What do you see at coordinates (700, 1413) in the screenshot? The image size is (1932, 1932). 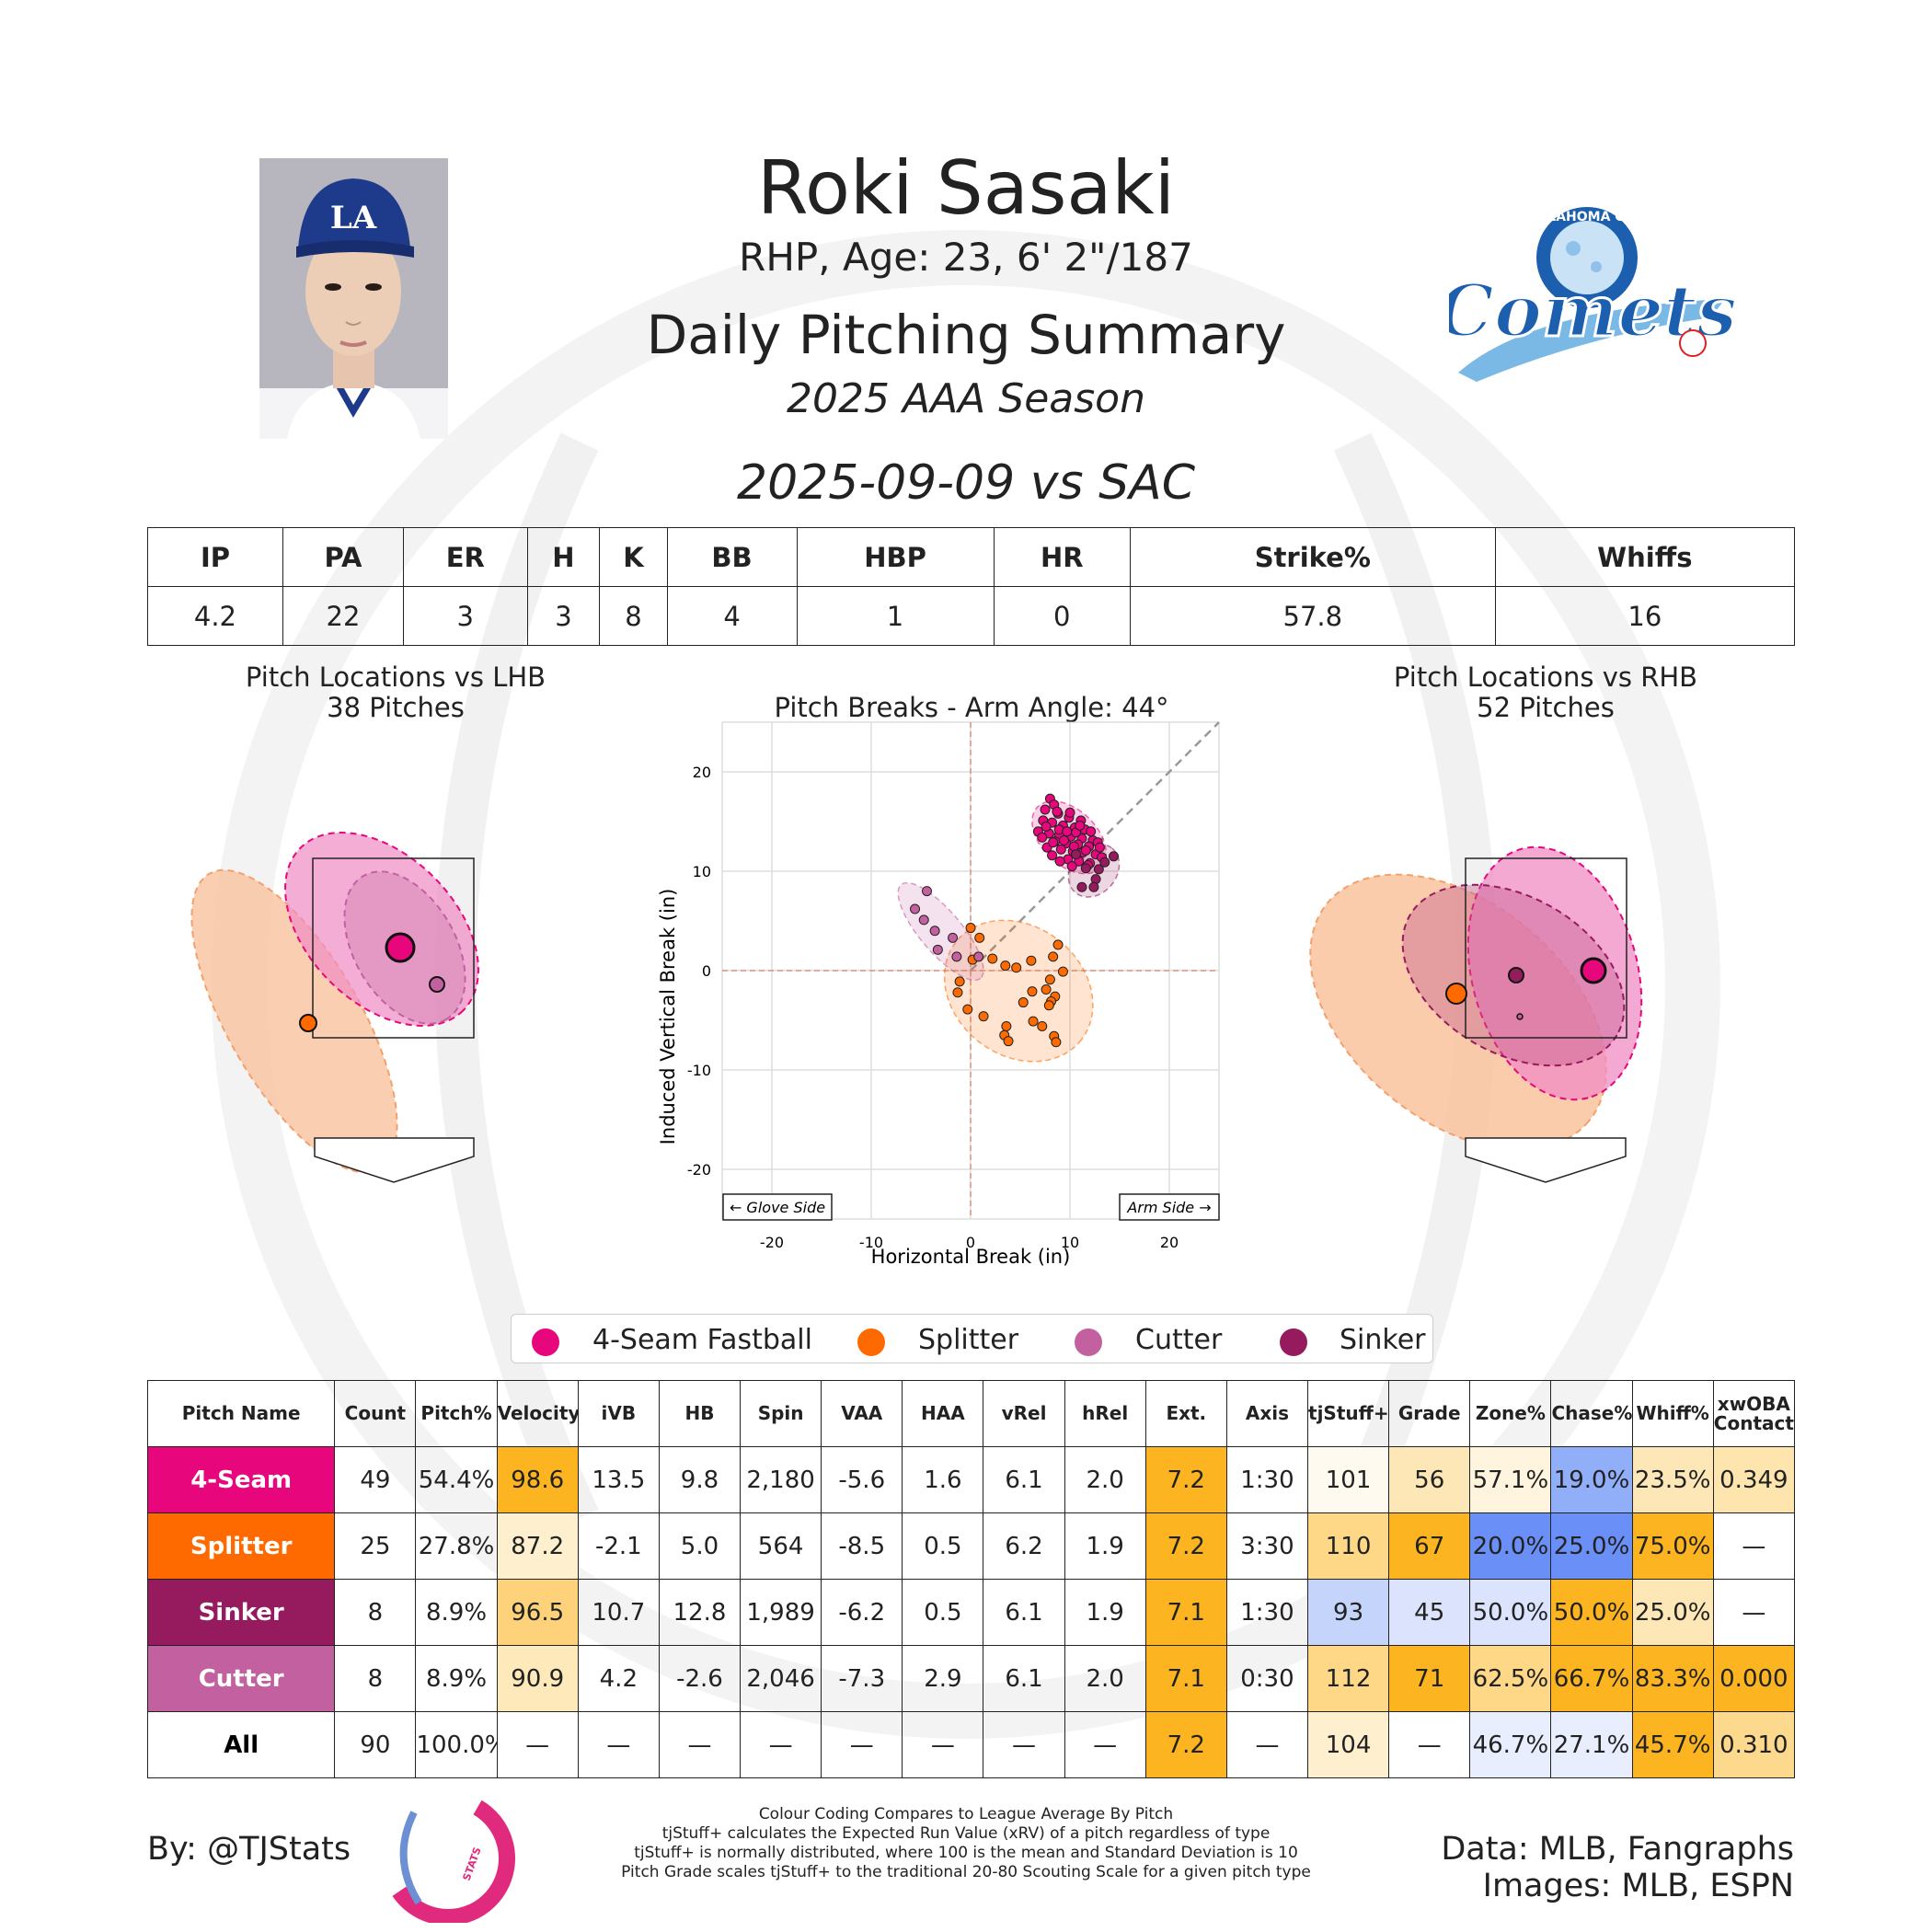 I see `pitch-table-header: HB` at bounding box center [700, 1413].